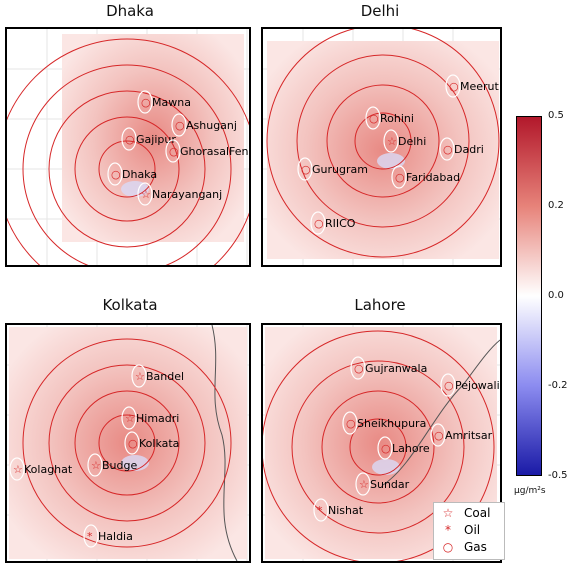 The image size is (575, 569). Describe the element at coordinates (48, 469) in the screenshot. I see `source-label: Kolaghat` at that location.